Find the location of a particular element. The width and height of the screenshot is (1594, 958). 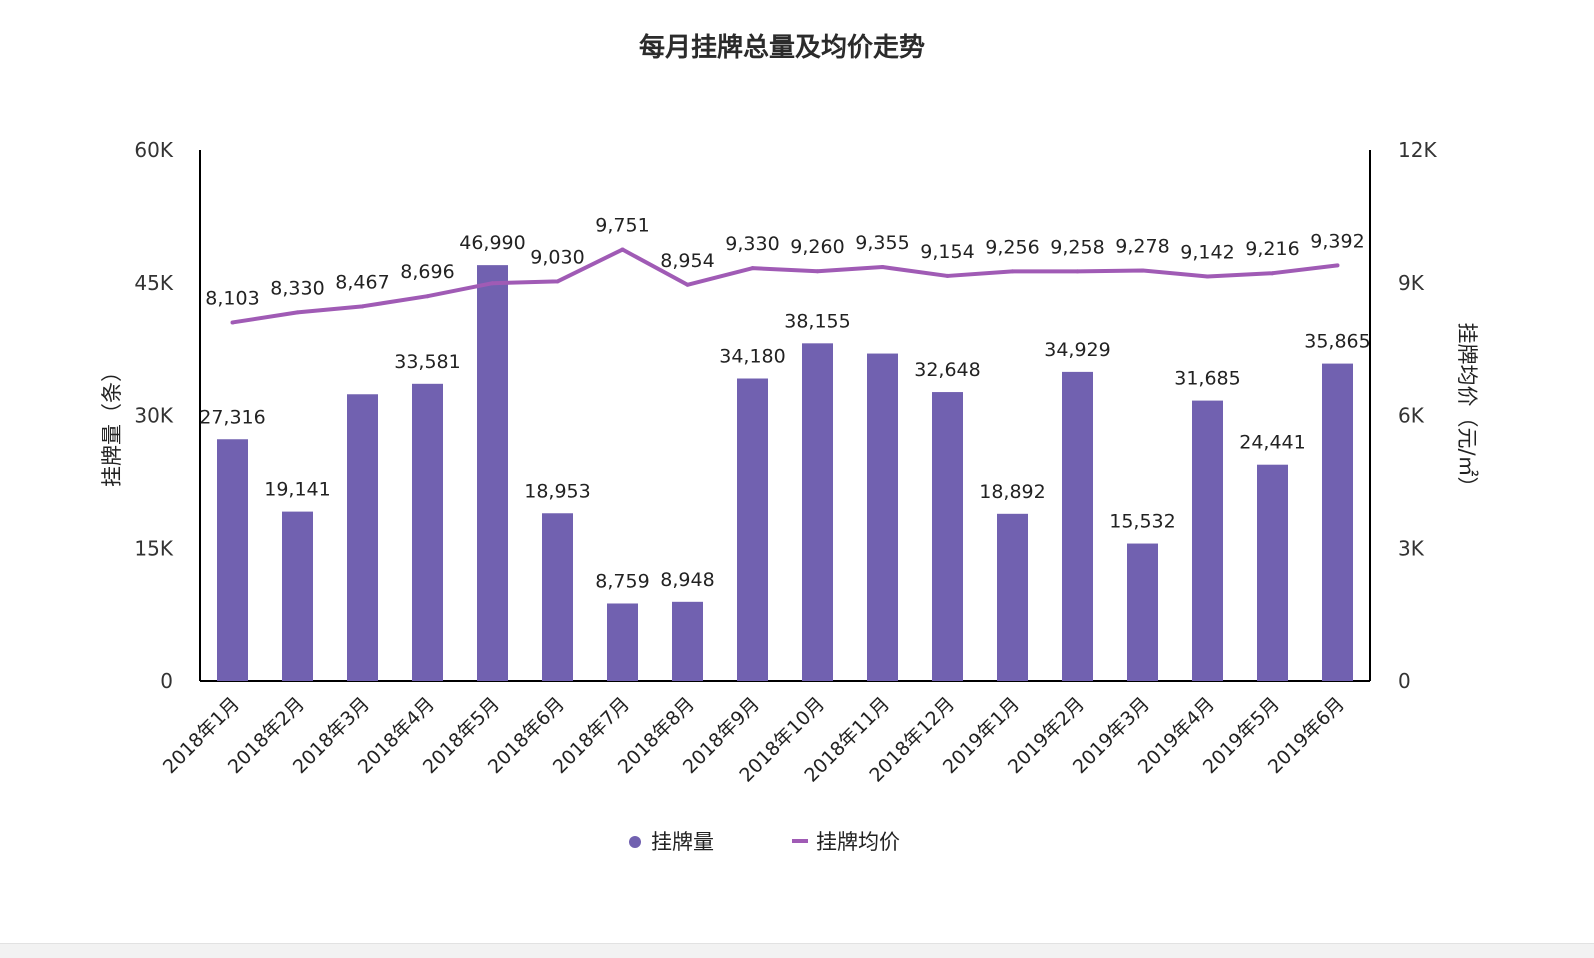

bar-value-label: 35,865 is located at coordinates (1337, 342).